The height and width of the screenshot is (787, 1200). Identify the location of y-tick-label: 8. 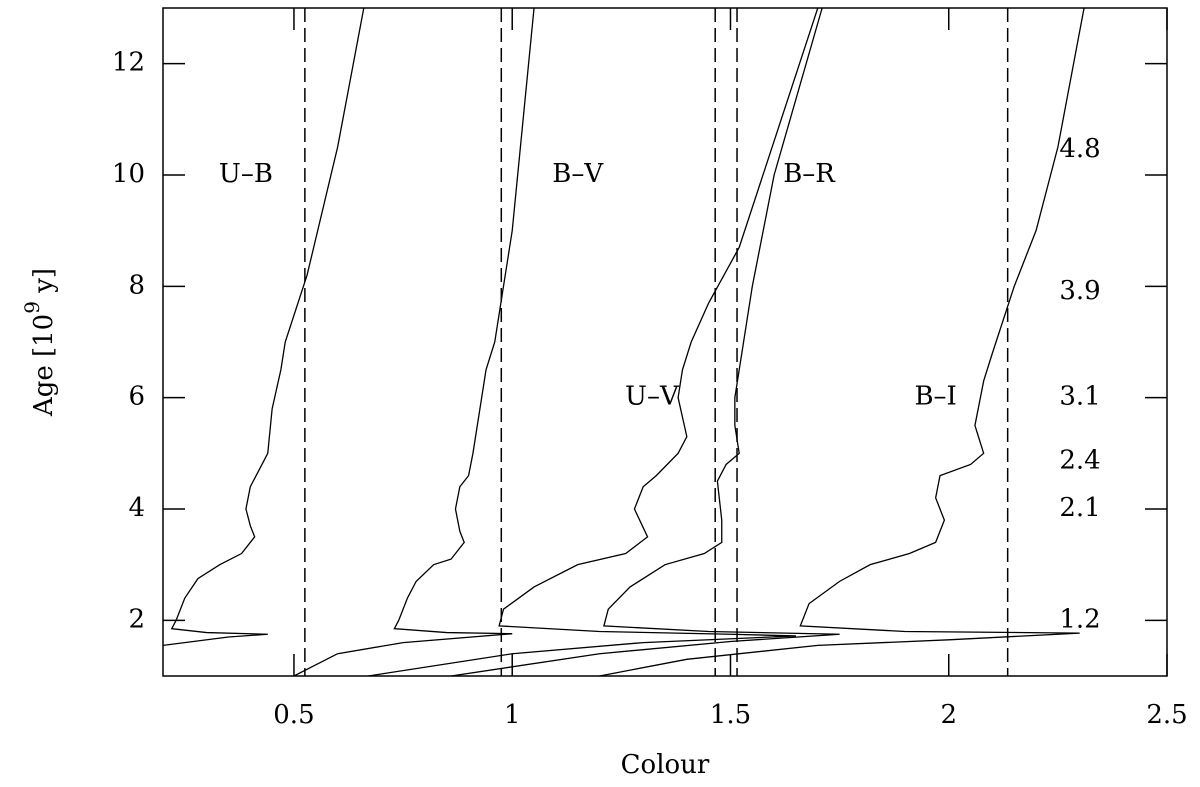
(136, 285).